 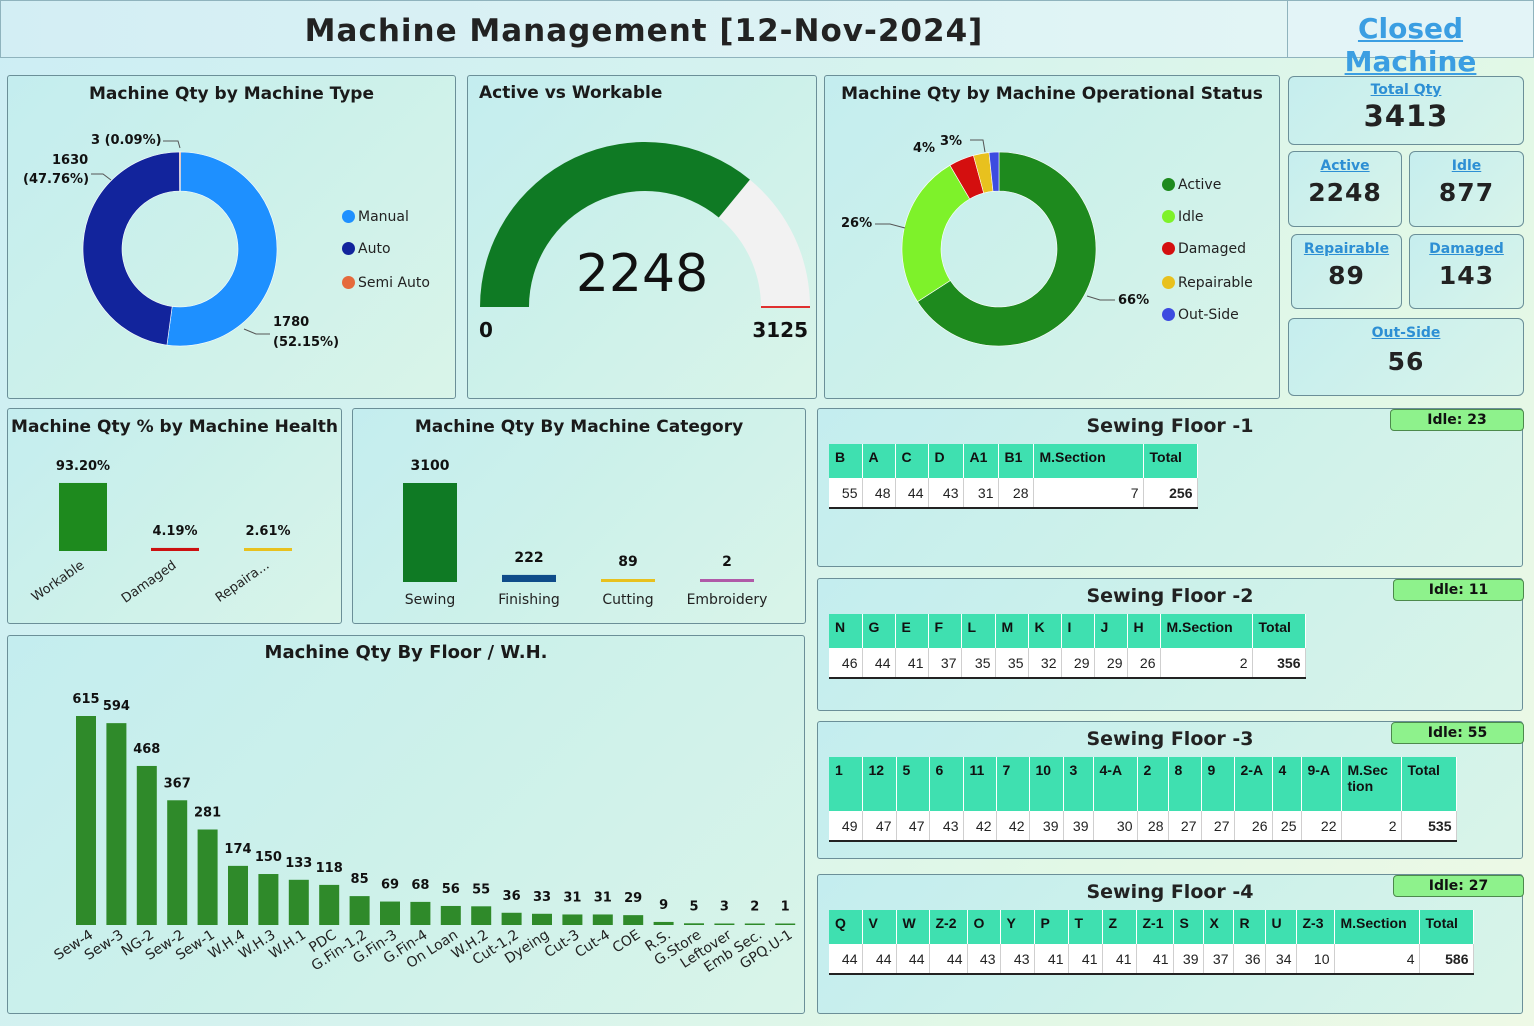 What do you see at coordinates (1287, 784) in the screenshot?
I see `floor-3-col-header: 4` at bounding box center [1287, 784].